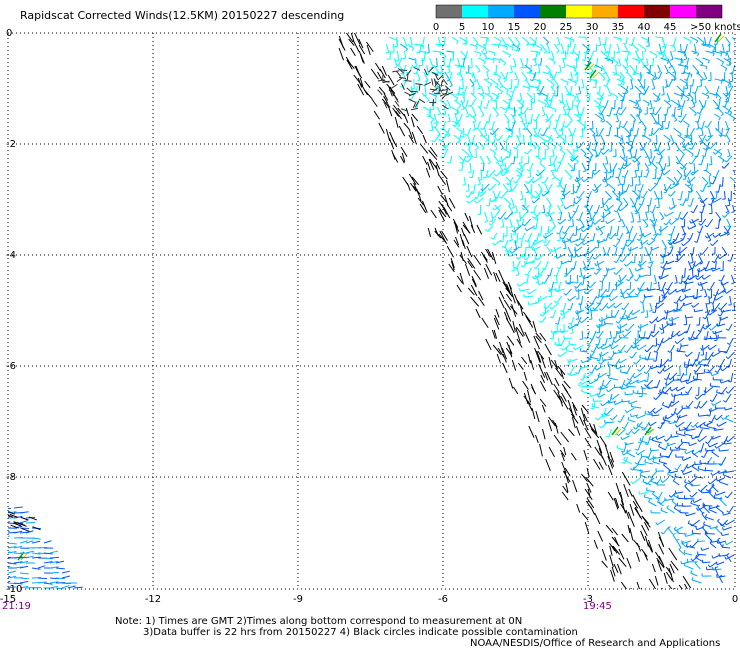  What do you see at coordinates (11, 366) in the screenshot?
I see `latitude-label: -6` at bounding box center [11, 366].